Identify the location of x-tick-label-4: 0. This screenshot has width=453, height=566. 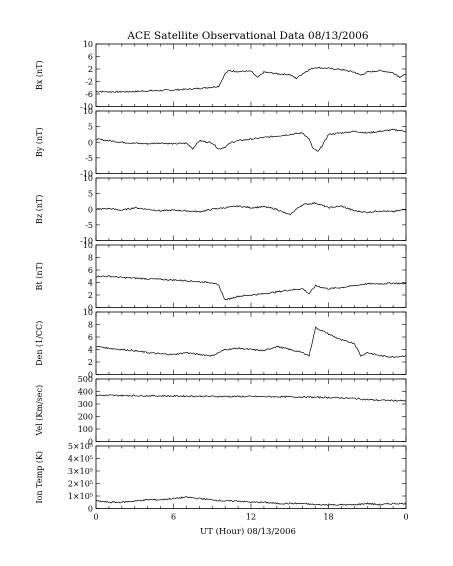
(405, 517).